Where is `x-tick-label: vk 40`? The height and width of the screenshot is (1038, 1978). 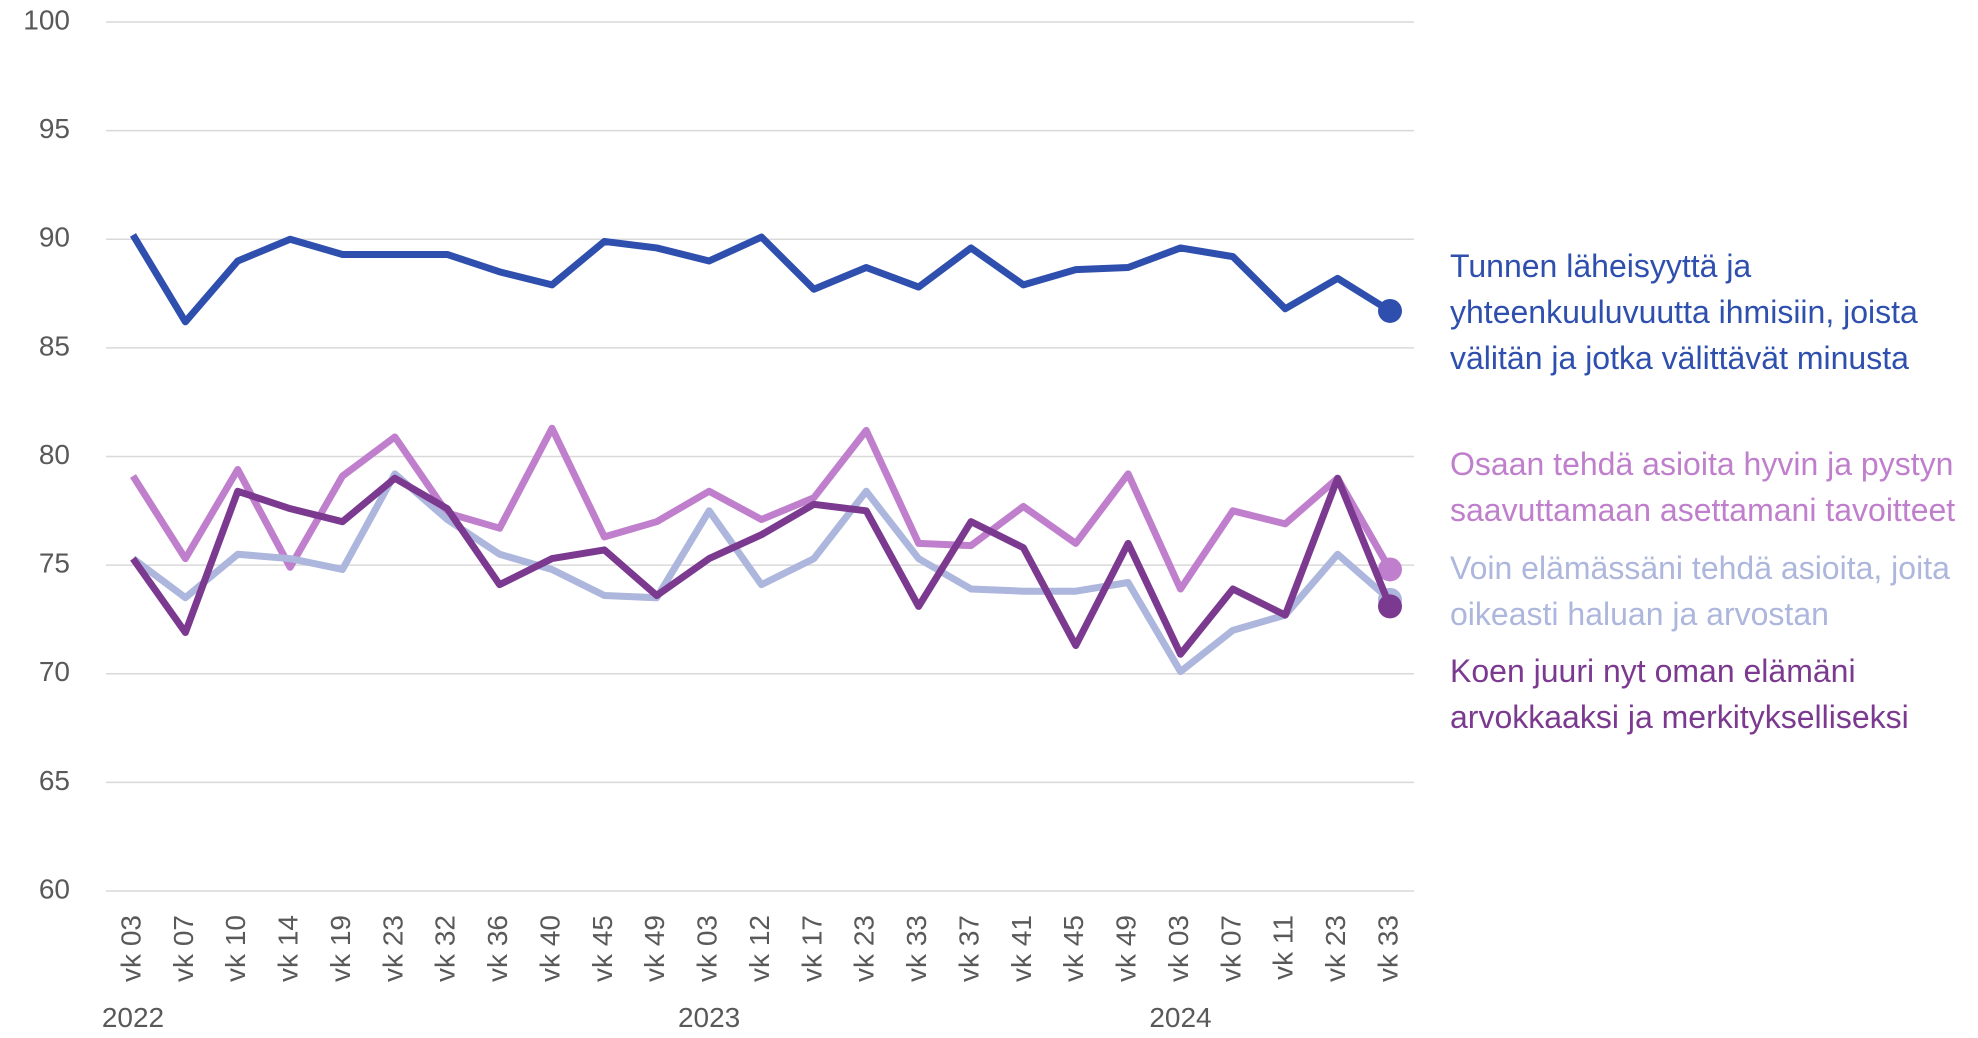 x-tick-label: vk 40 is located at coordinates (549, 948).